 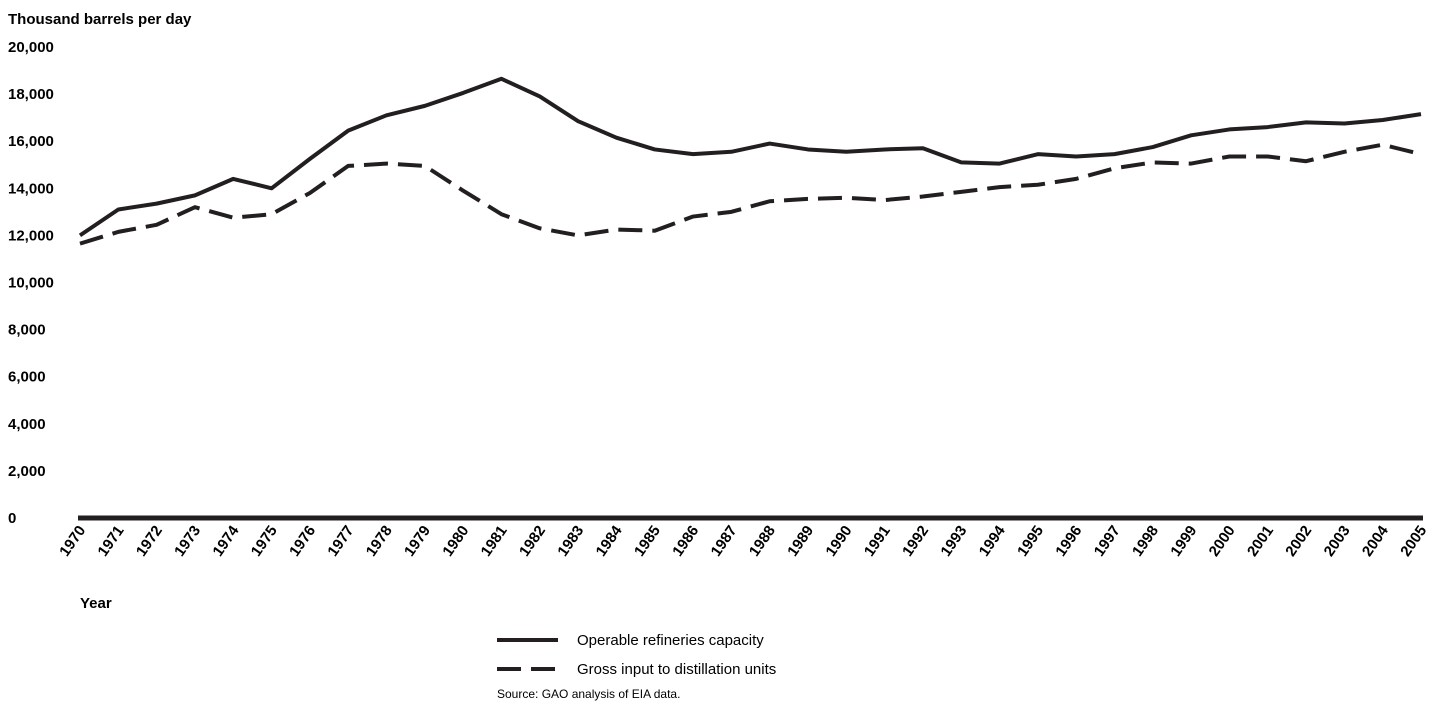 What do you see at coordinates (1107, 541) in the screenshot?
I see `x-tick-label: 1997` at bounding box center [1107, 541].